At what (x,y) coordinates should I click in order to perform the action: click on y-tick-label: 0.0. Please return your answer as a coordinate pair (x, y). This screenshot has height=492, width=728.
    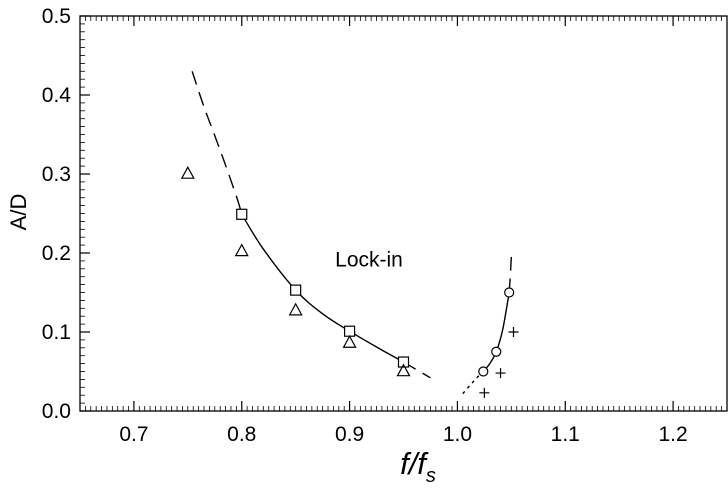
    Looking at the image, I should click on (56, 411).